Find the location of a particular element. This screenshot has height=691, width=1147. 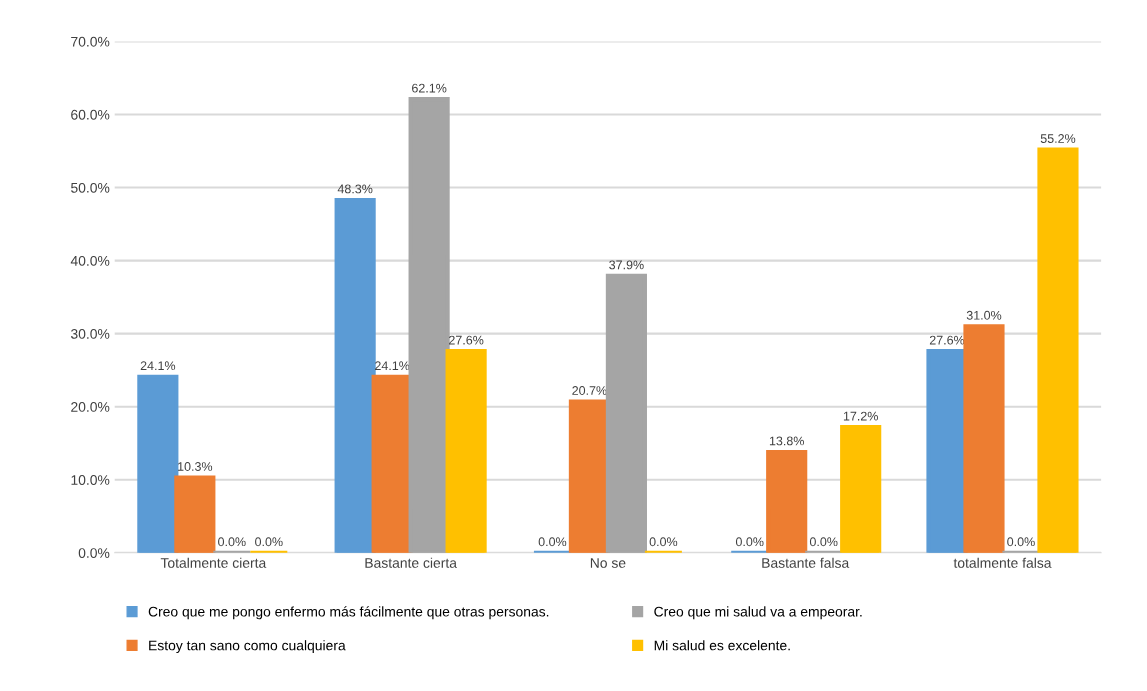

x-tick-label: Totalmente cierta is located at coordinates (213, 562).